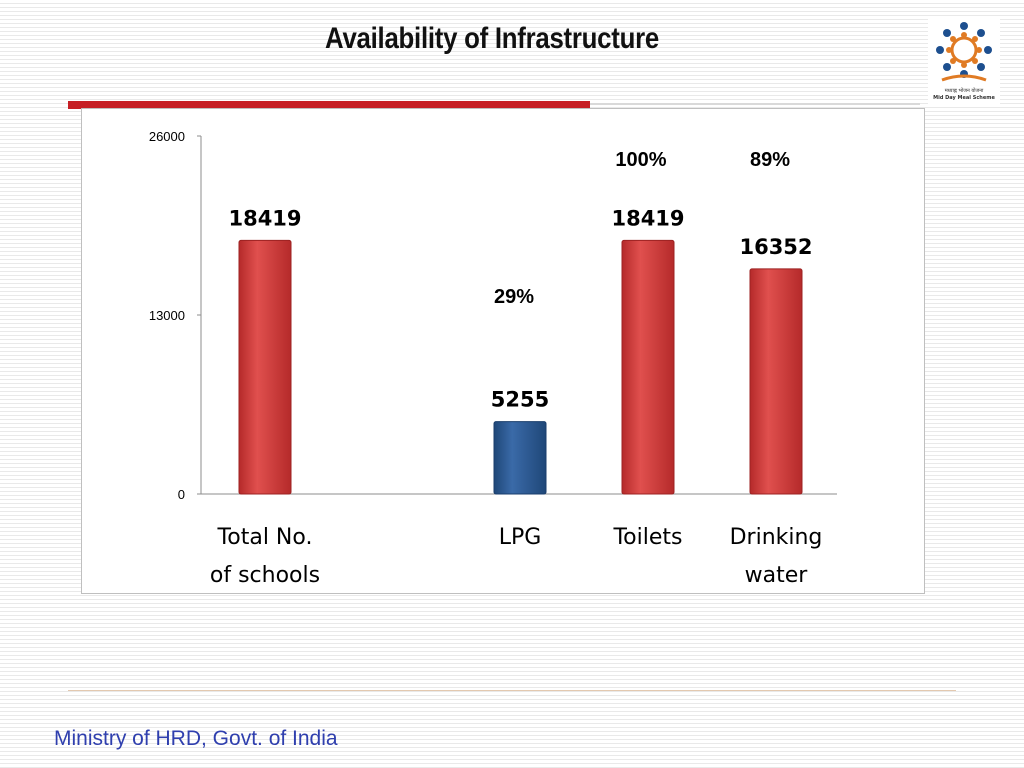 The height and width of the screenshot is (768, 1024). I want to click on title-accent-rule, so click(329, 105).